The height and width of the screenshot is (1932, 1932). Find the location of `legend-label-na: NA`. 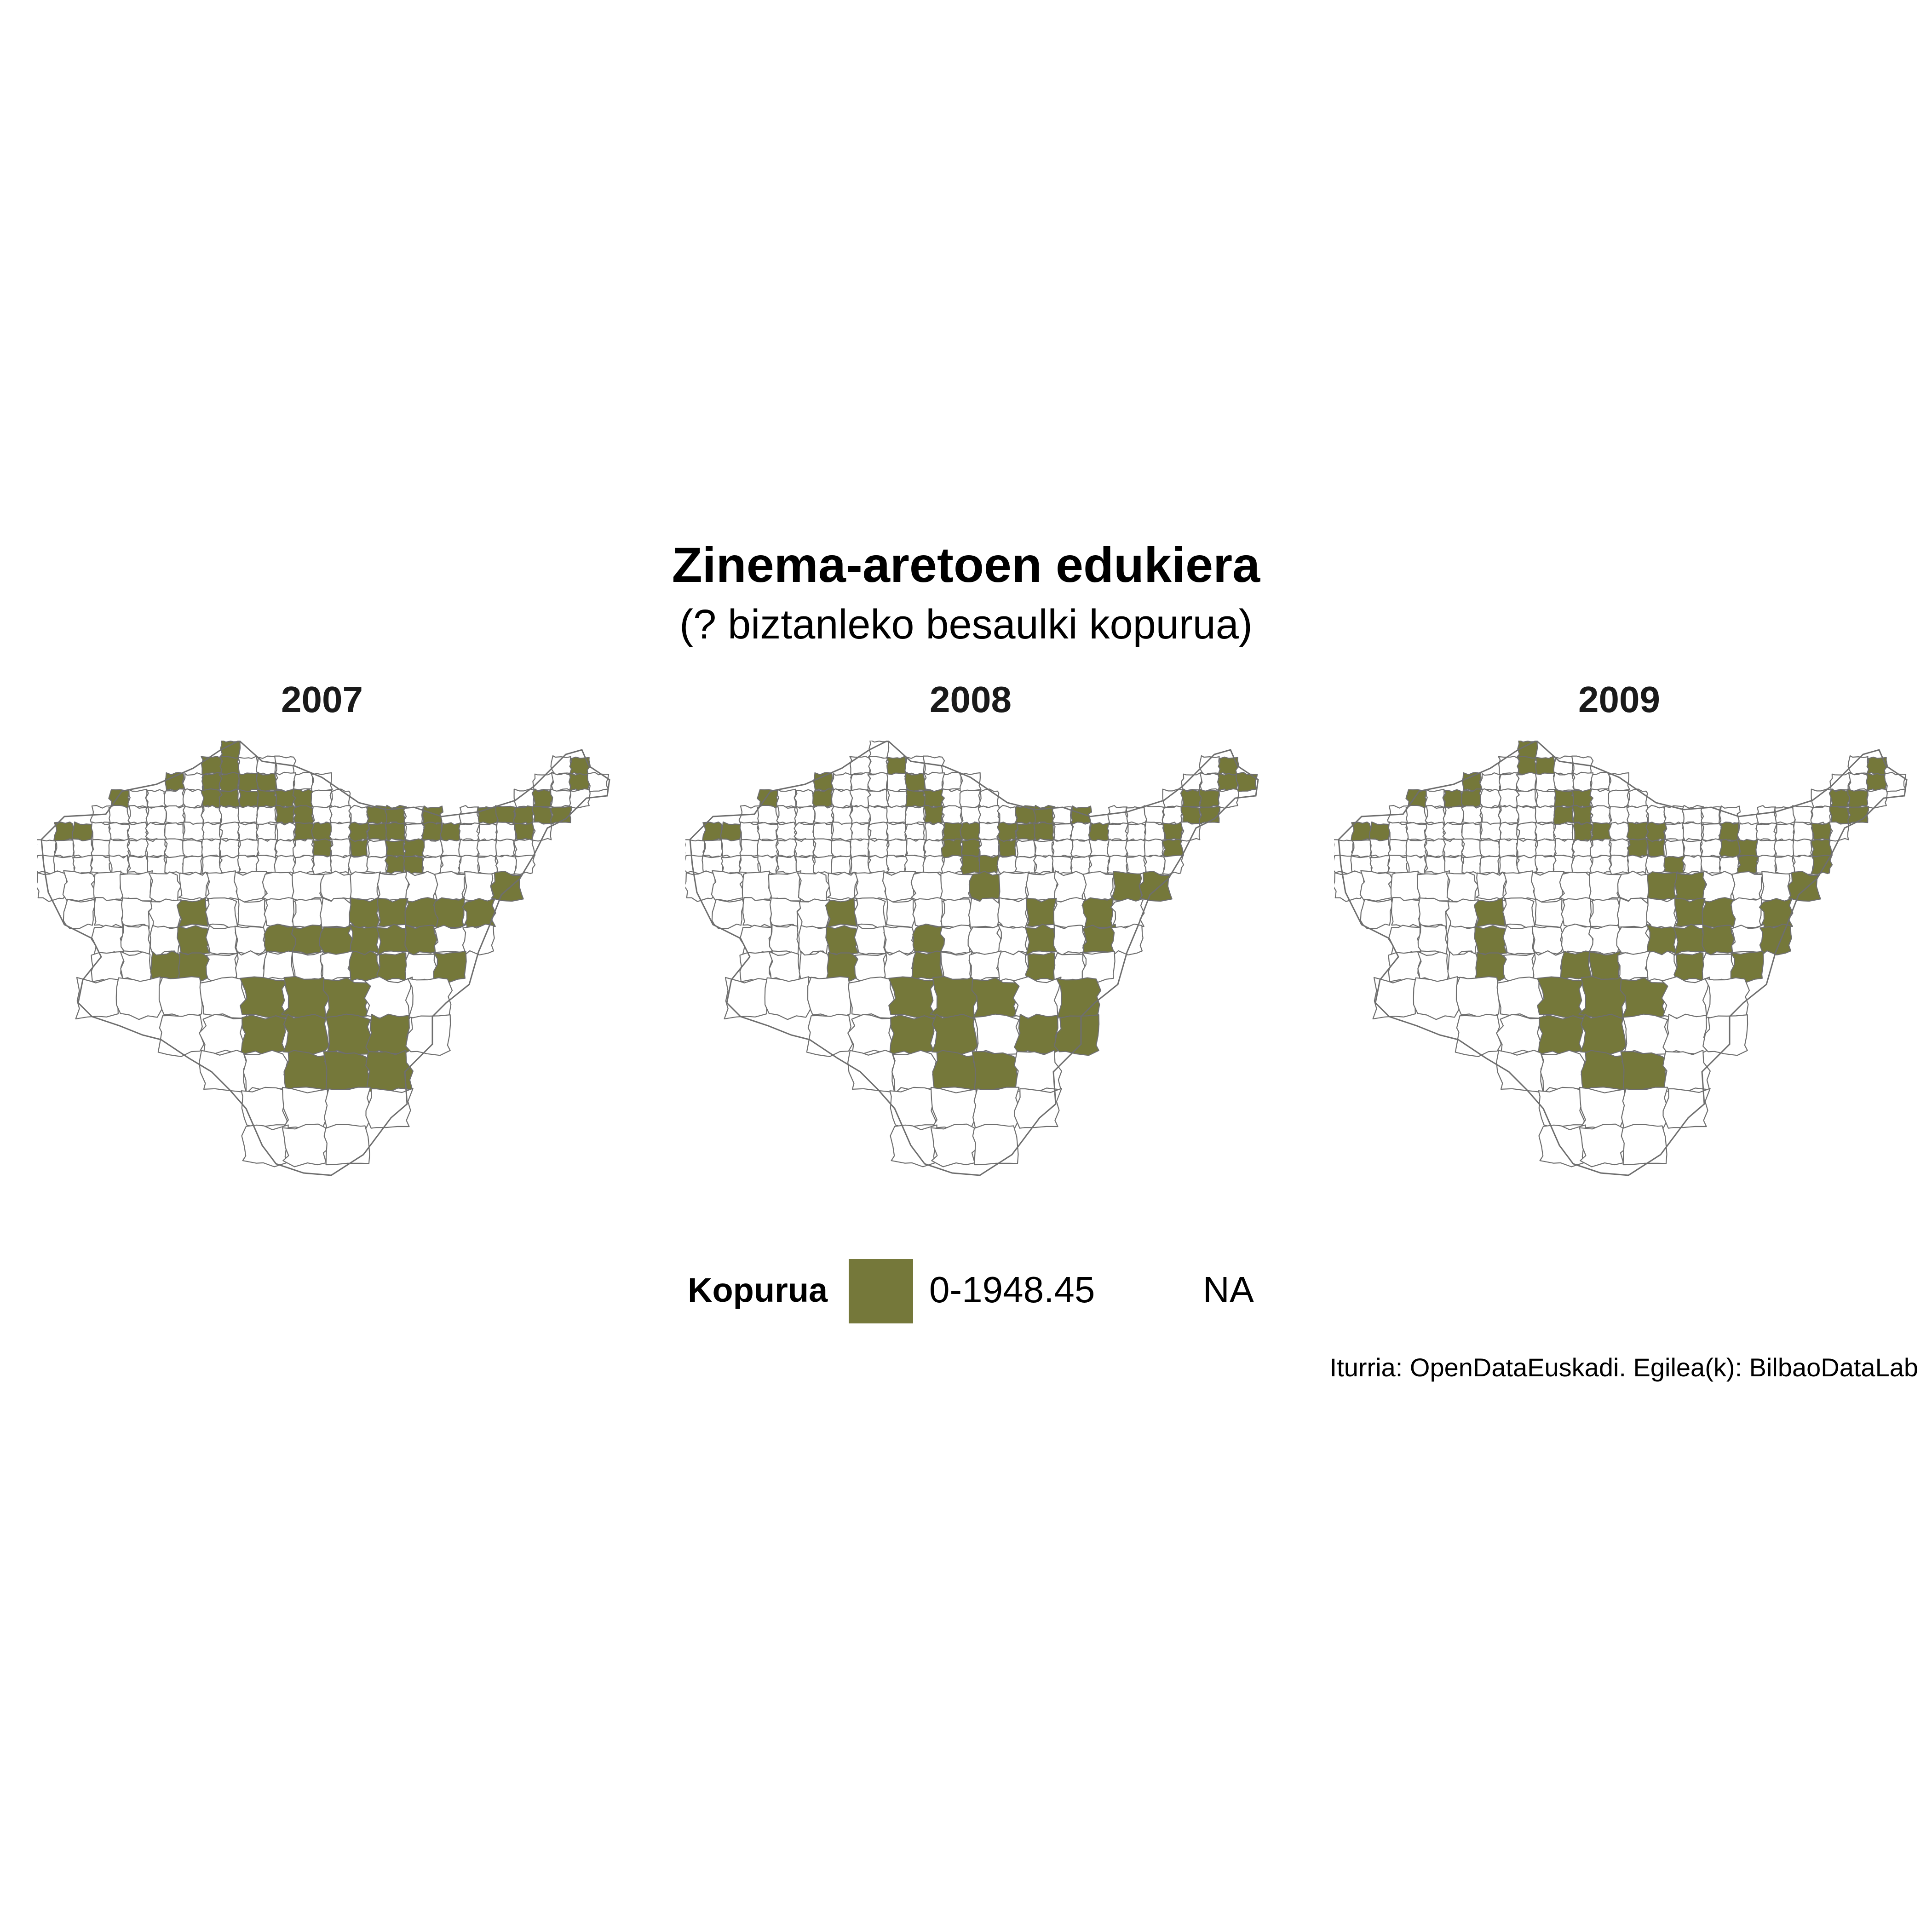

legend-label-na: NA is located at coordinates (1228, 1289).